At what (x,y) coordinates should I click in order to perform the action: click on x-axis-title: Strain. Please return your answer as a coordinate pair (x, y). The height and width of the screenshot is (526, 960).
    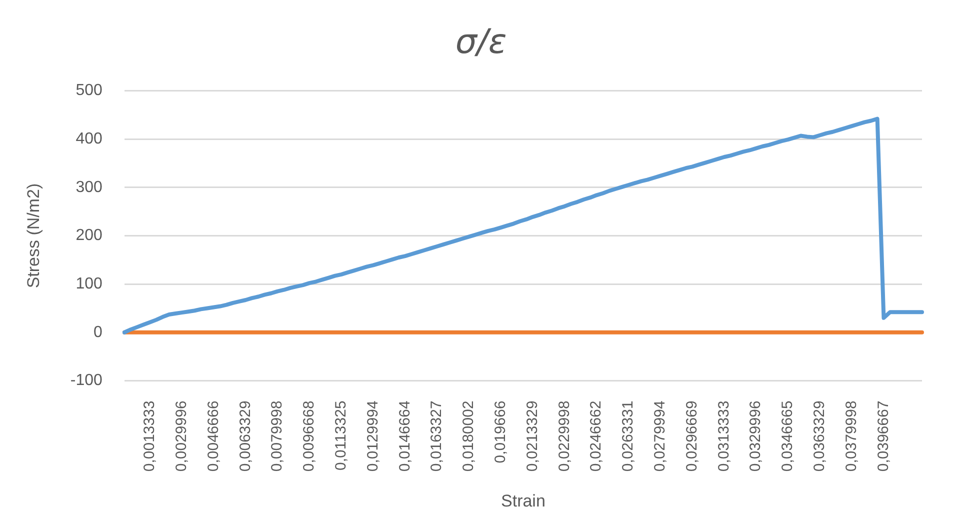
    Looking at the image, I should click on (523, 500).